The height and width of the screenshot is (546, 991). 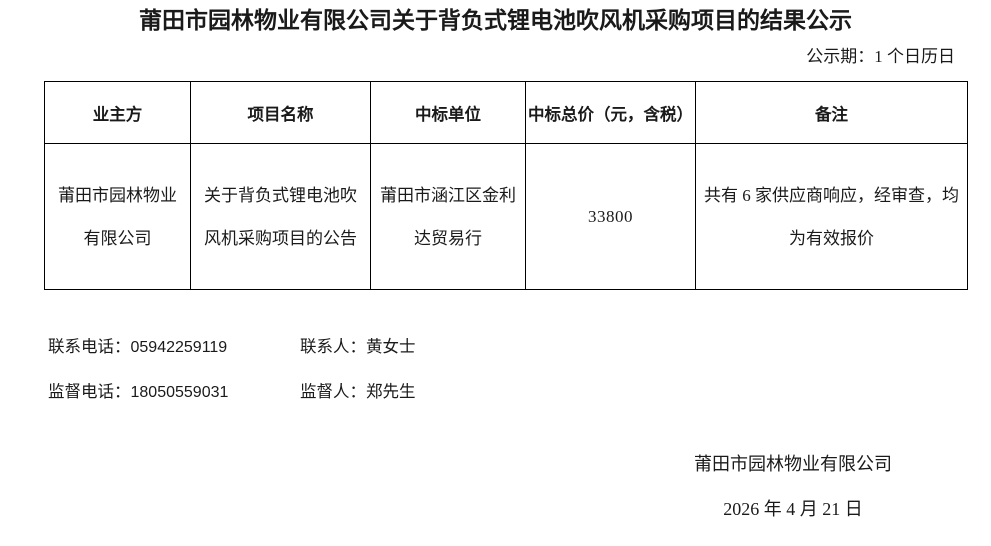 I want to click on supervisor-pair: 监督人：郑先生, so click(x=358, y=392).